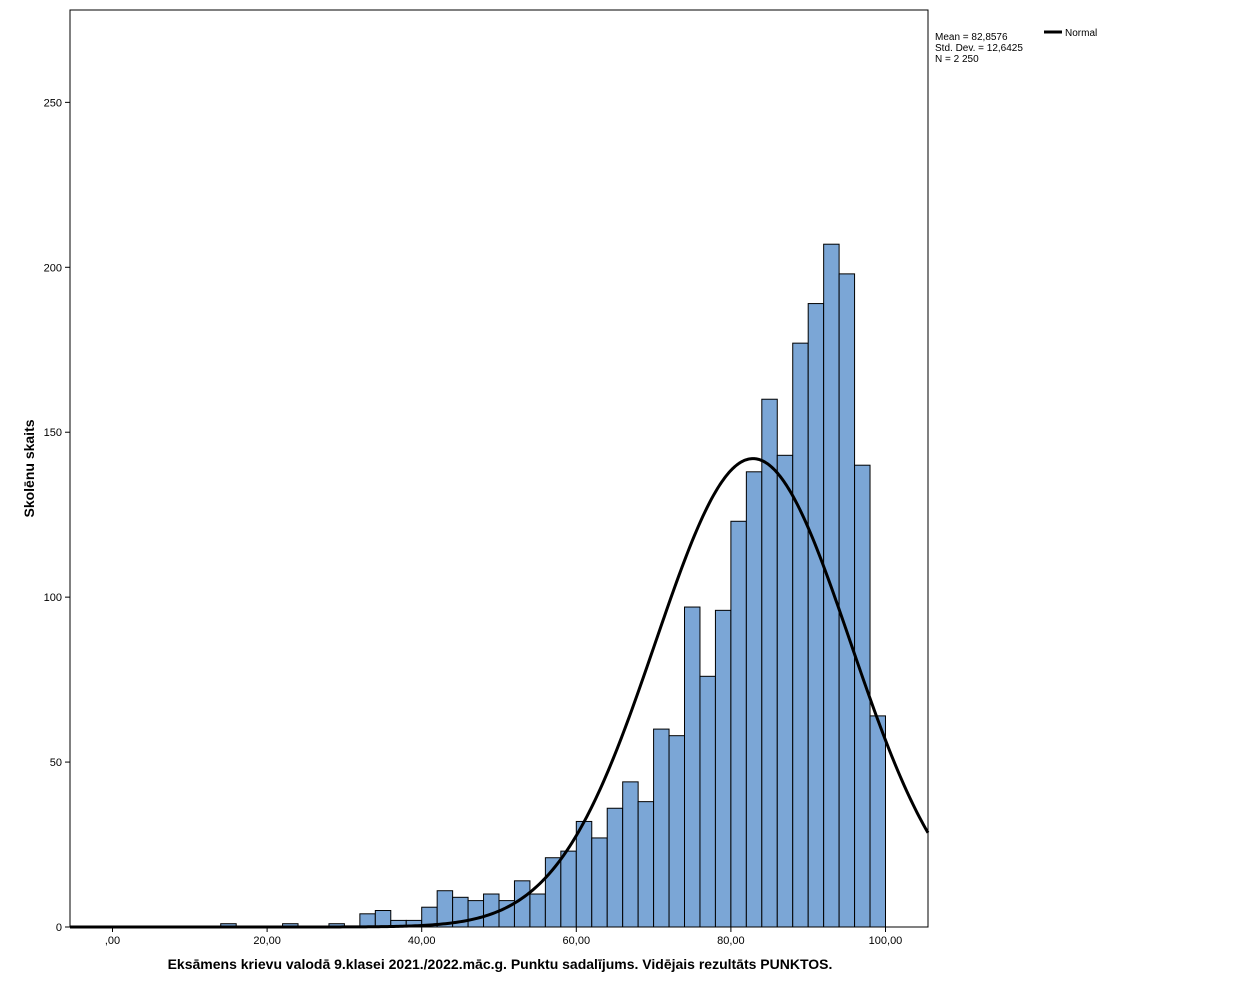 Image resolution: width=1238 pixels, height=995 pixels. I want to click on legend: Normal, so click(1070, 33).